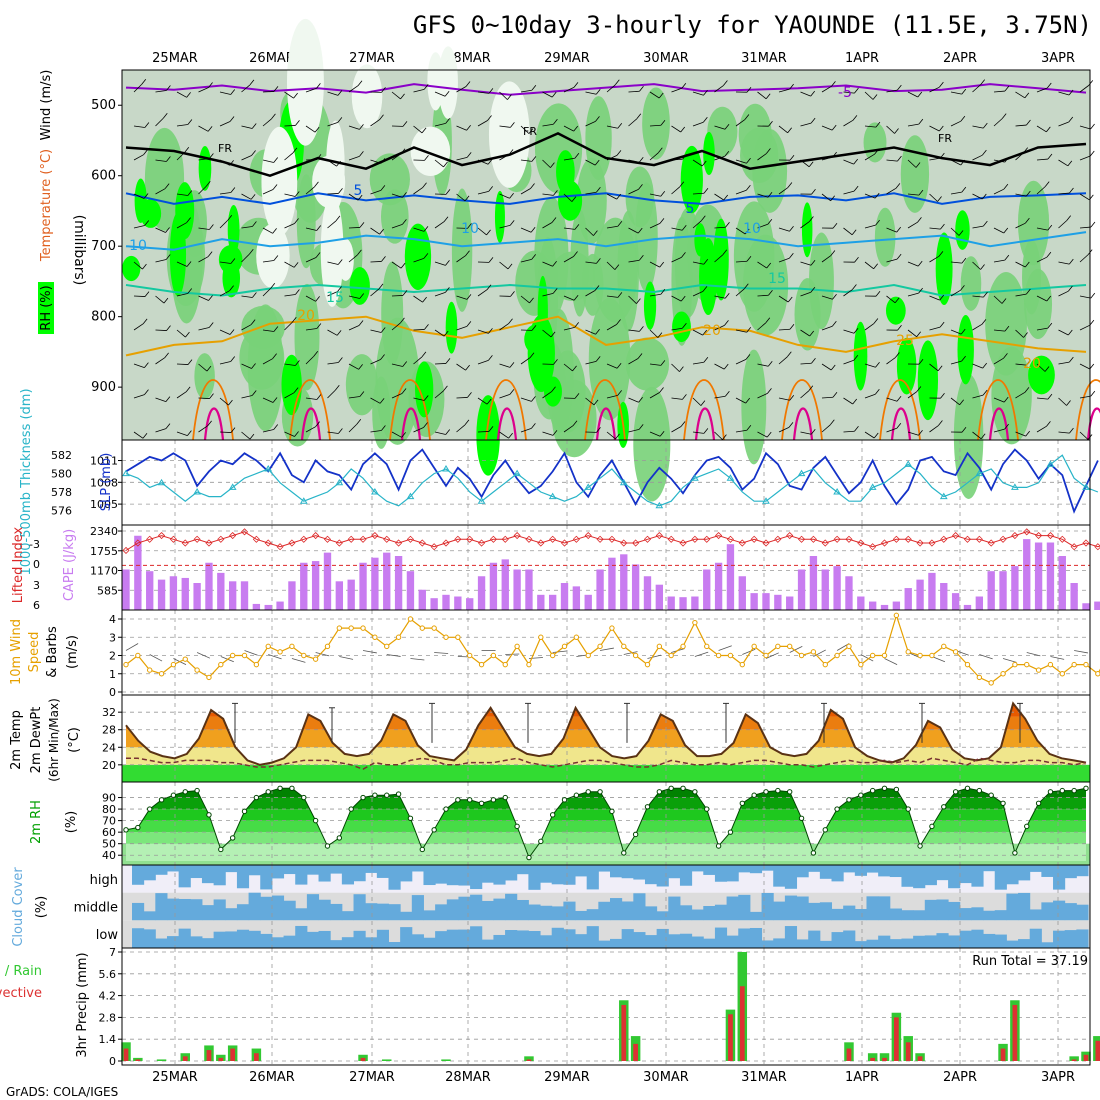 The height and width of the screenshot is (1100, 1100). I want to click on cloud-level-label: middle, so click(96, 908).